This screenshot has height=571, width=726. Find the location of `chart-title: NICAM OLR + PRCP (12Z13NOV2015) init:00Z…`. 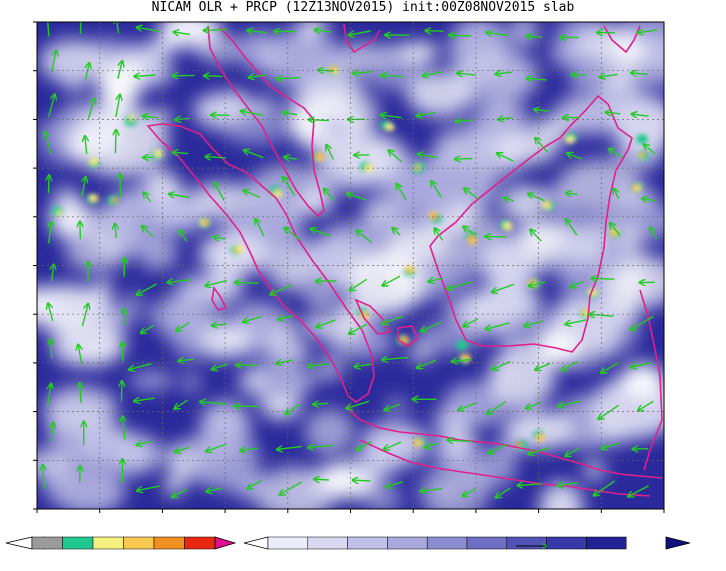

chart-title: NICAM OLR + PRCP (12Z13NOV2015) init:00Z… is located at coordinates (363, 7).